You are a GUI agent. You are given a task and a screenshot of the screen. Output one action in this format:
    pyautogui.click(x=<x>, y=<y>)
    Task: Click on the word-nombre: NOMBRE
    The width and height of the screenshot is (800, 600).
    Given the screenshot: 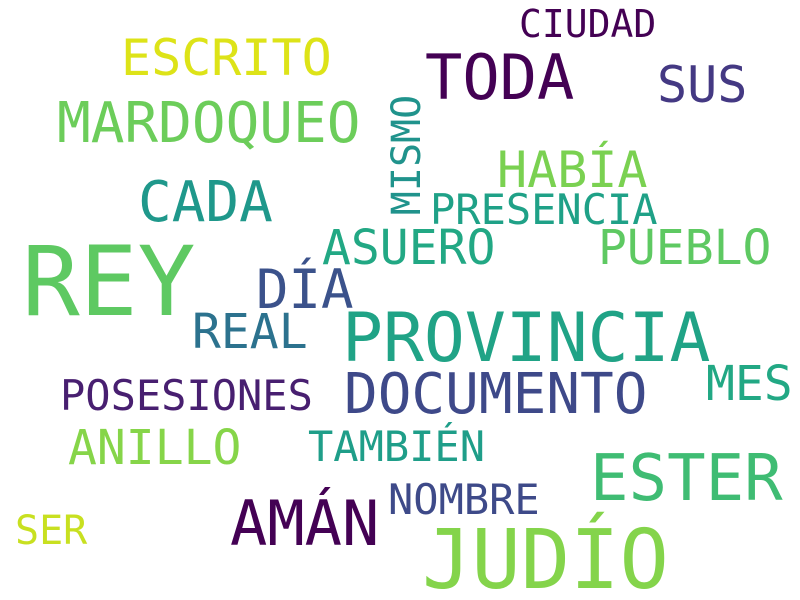 What is the action you would take?
    pyautogui.click(x=464, y=499)
    